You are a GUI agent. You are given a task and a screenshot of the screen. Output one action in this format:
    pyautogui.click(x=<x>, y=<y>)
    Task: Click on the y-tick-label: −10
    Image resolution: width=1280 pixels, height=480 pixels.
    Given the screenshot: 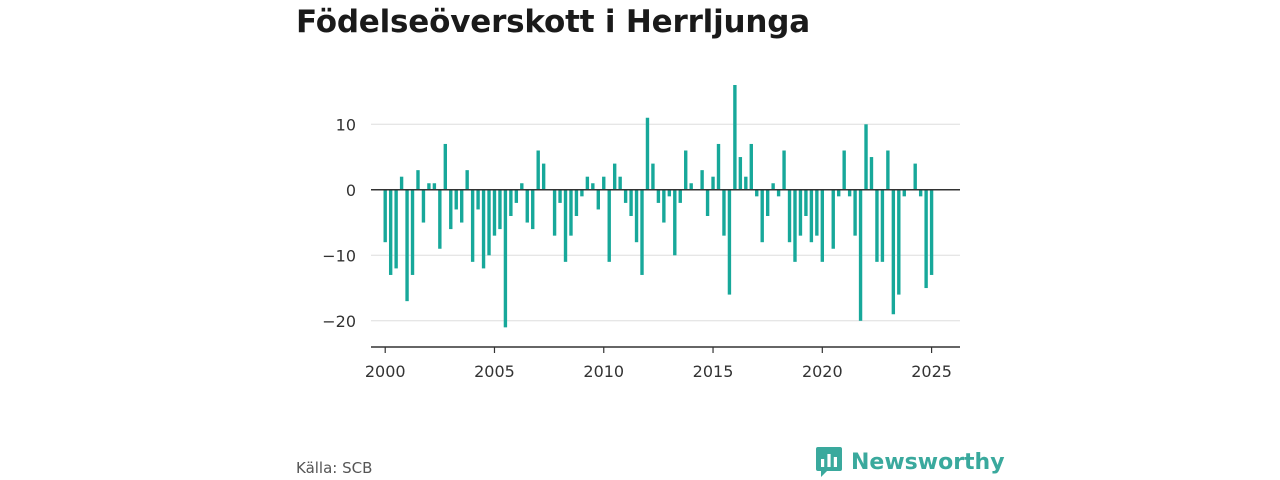 What is the action you would take?
    pyautogui.click(x=339, y=255)
    